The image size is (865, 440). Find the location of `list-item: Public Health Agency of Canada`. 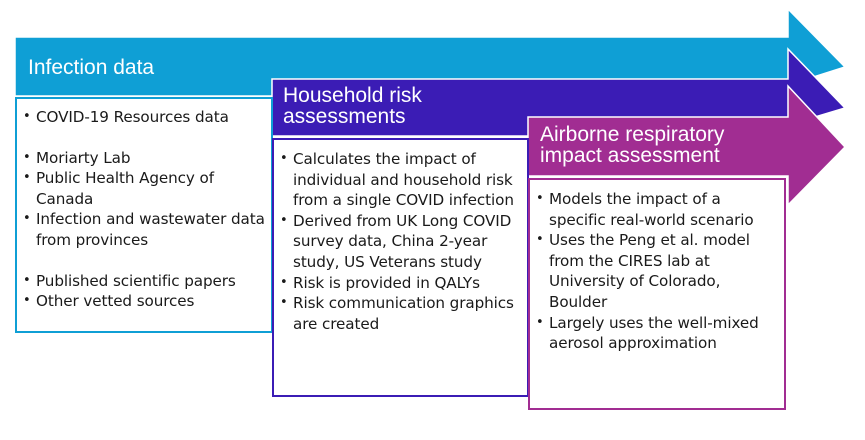

list-item: Public Health Agency of Canada is located at coordinates (145, 188).